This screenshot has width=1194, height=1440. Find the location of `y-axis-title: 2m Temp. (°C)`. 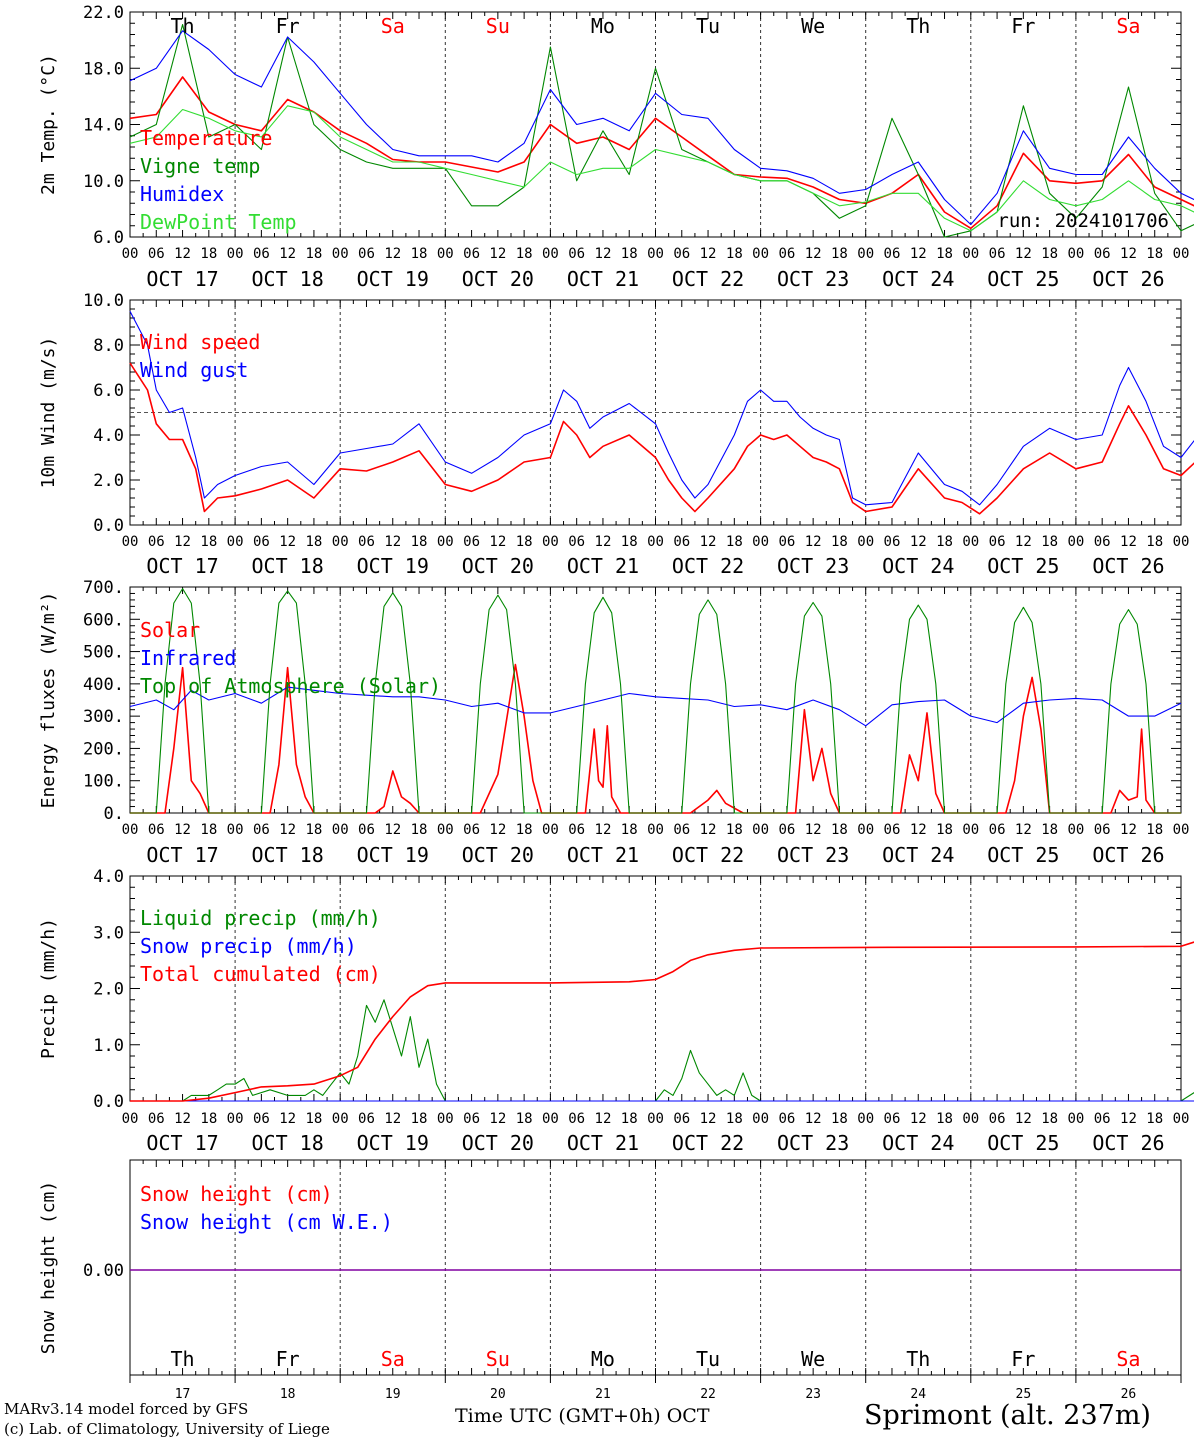

y-axis-title: 2m Temp. (°C) is located at coordinates (48, 124).